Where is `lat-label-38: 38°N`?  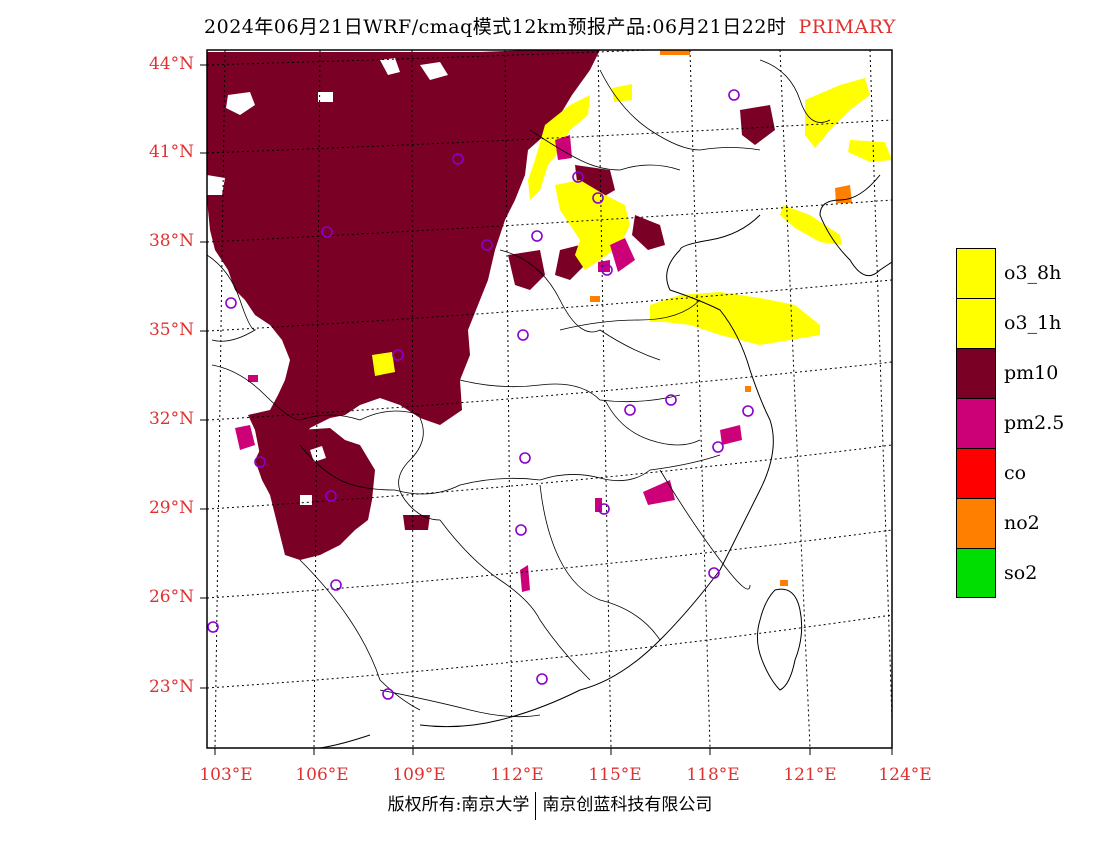 lat-label-38: 38°N is located at coordinates (171, 241).